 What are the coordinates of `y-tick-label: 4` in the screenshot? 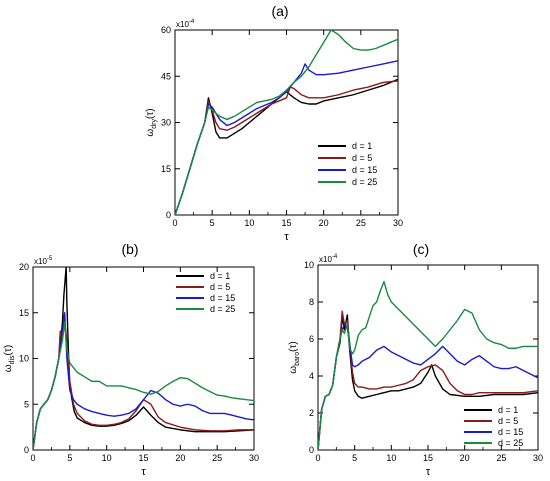 It's located at (311, 376).